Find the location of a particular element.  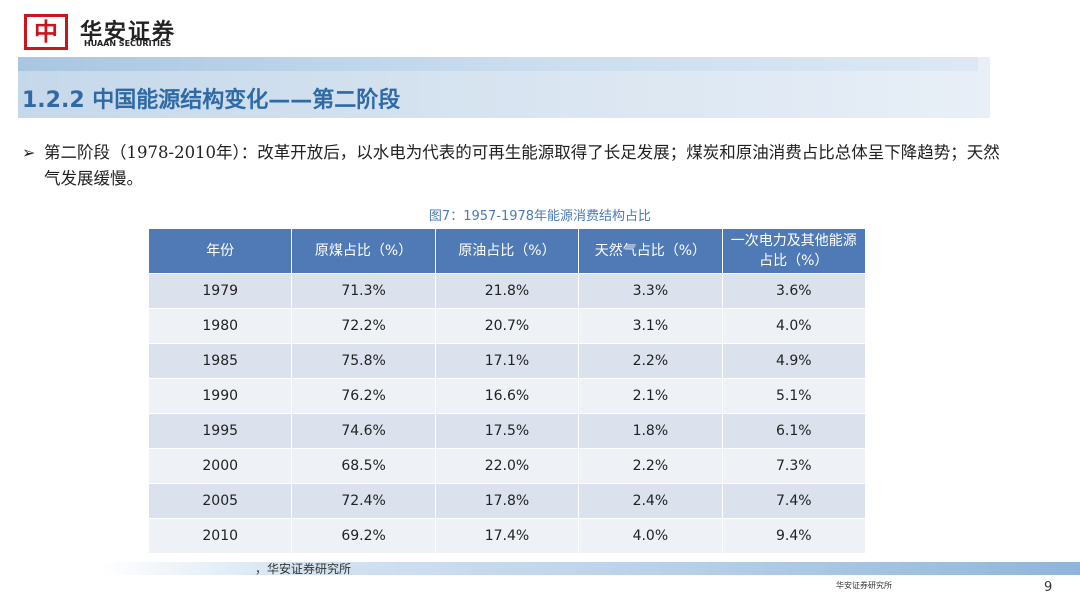

table-row: 2005 72.4% 17.8% 2.4% 7.4% is located at coordinates (507, 501).